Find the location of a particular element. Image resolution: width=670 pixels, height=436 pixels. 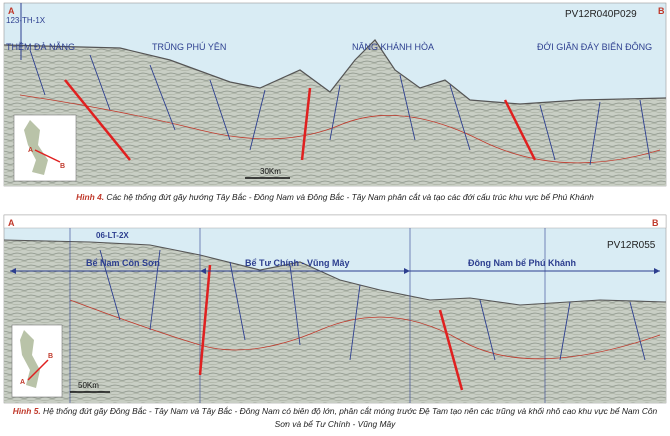

zone: Bể Tư Chính - Vũng Mây is located at coordinates (297, 263).